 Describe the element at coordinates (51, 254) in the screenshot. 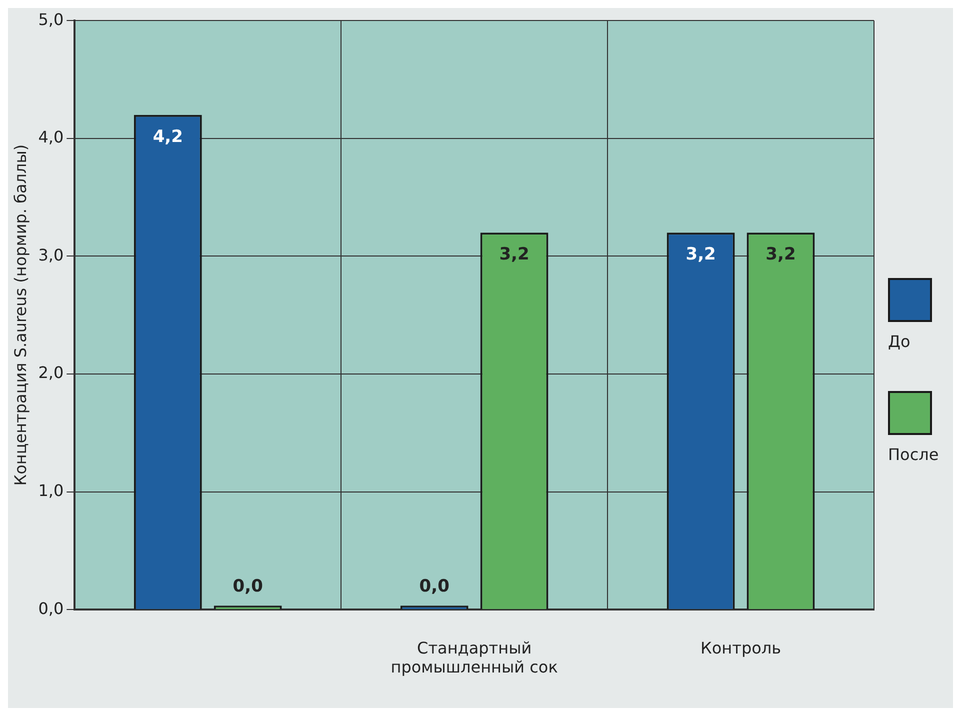

I see `y-tick-label: 3,0` at that location.